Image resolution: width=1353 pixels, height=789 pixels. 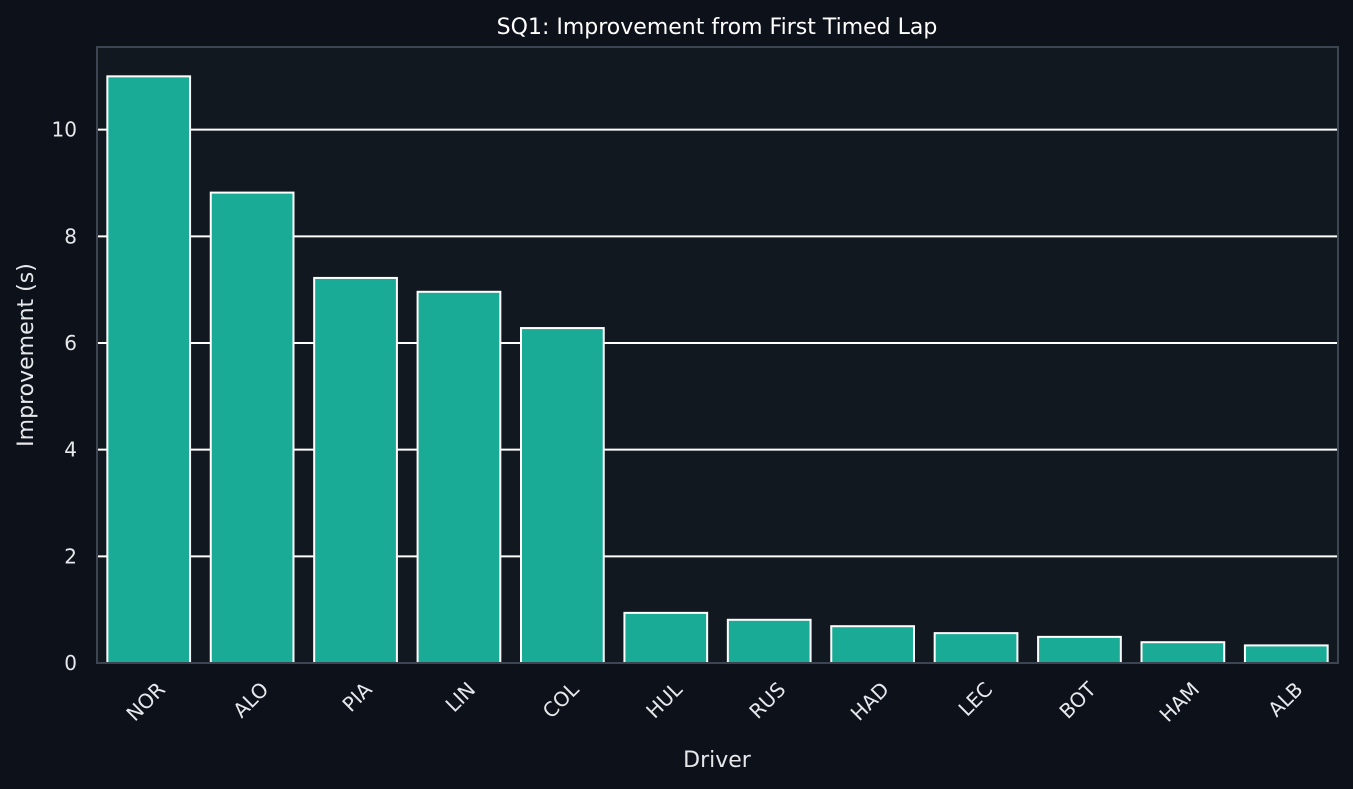 I want to click on bar-nor, so click(x=149, y=370).